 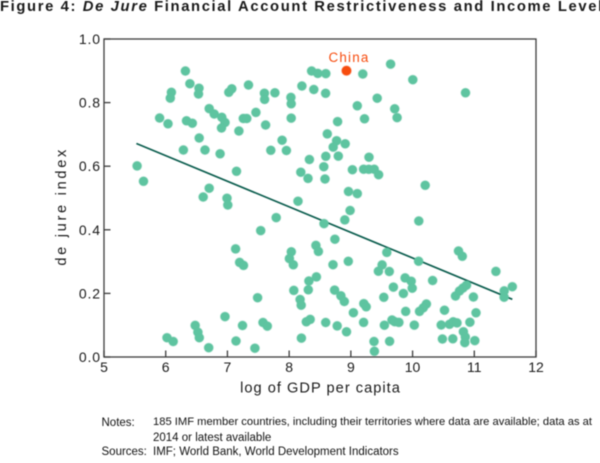 What do you see at coordinates (289, 367) in the screenshot?
I see `svg-text: 8` at bounding box center [289, 367].